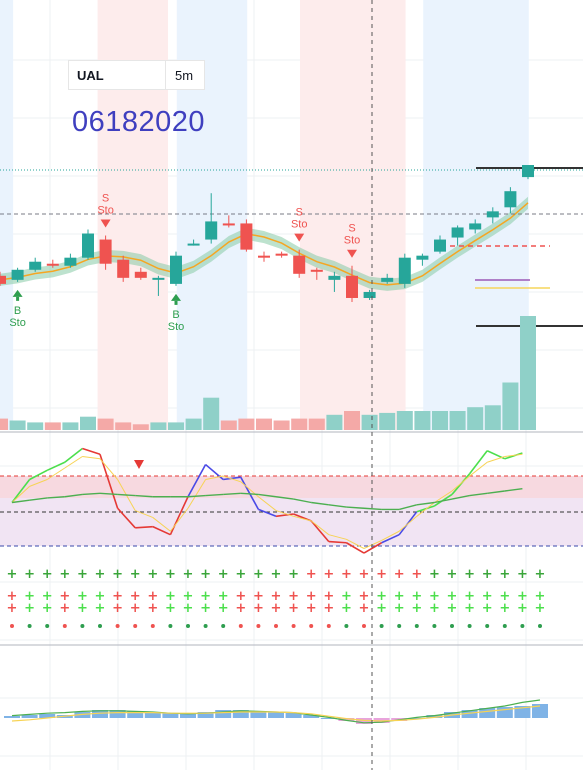 Image resolution: width=583 pixels, height=770 pixels. I want to click on timeframe-label: 5m, so click(184, 75).